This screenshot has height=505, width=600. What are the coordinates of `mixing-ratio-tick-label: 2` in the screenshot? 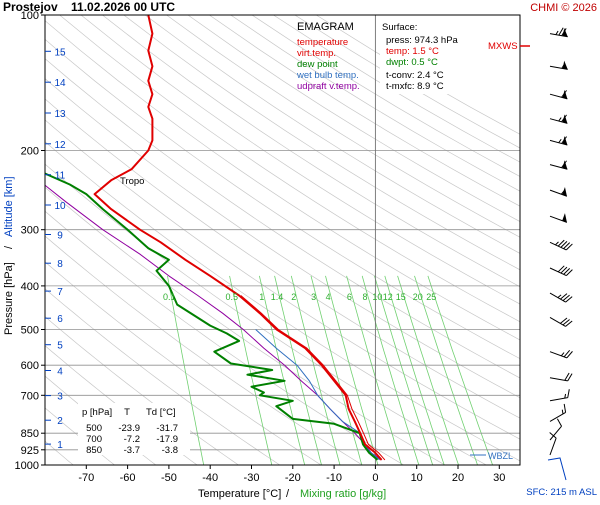 It's located at (293, 297).